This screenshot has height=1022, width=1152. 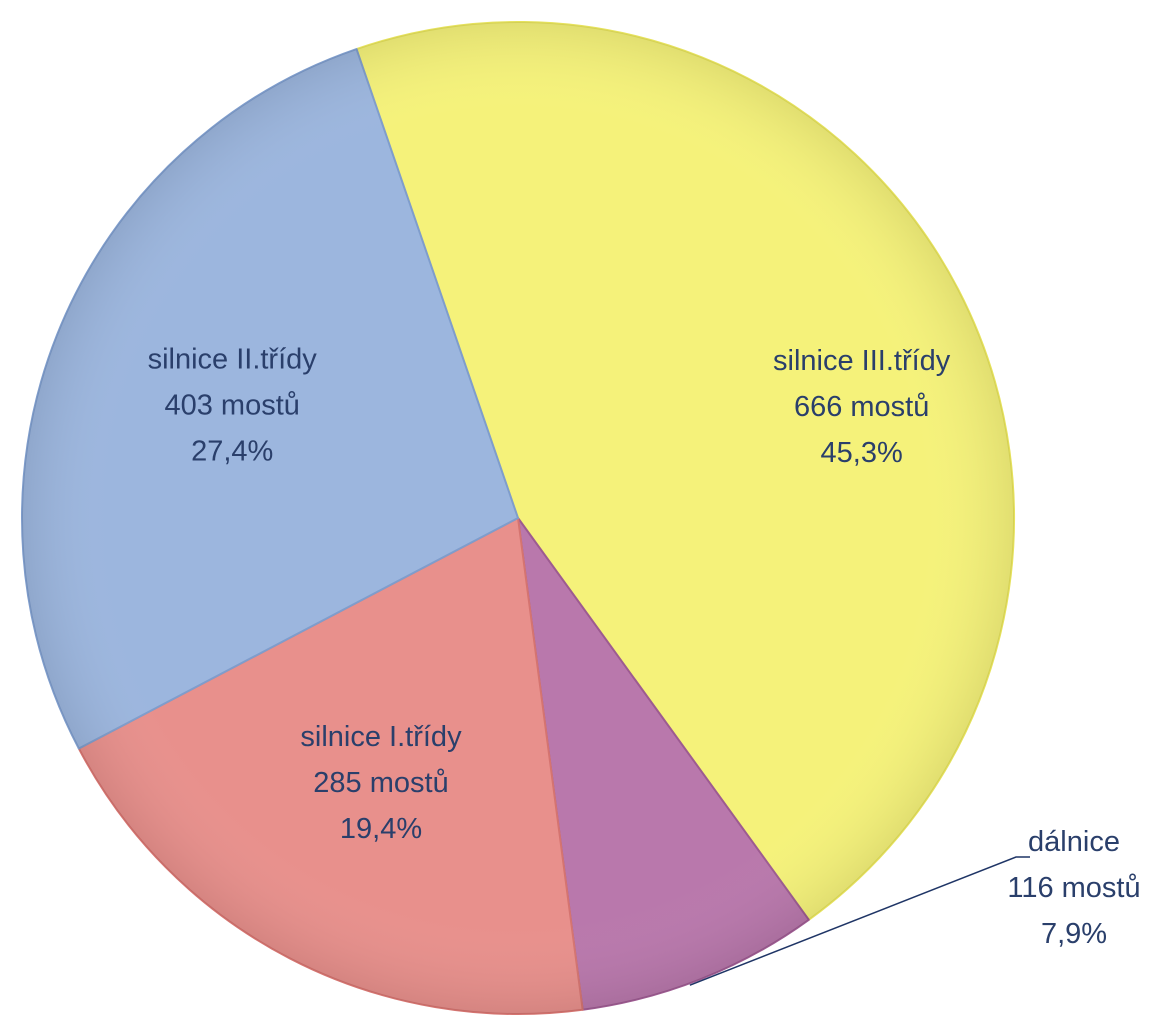 What do you see at coordinates (862, 453) in the screenshot?
I see `slice-label-percent-0: 45,3%` at bounding box center [862, 453].